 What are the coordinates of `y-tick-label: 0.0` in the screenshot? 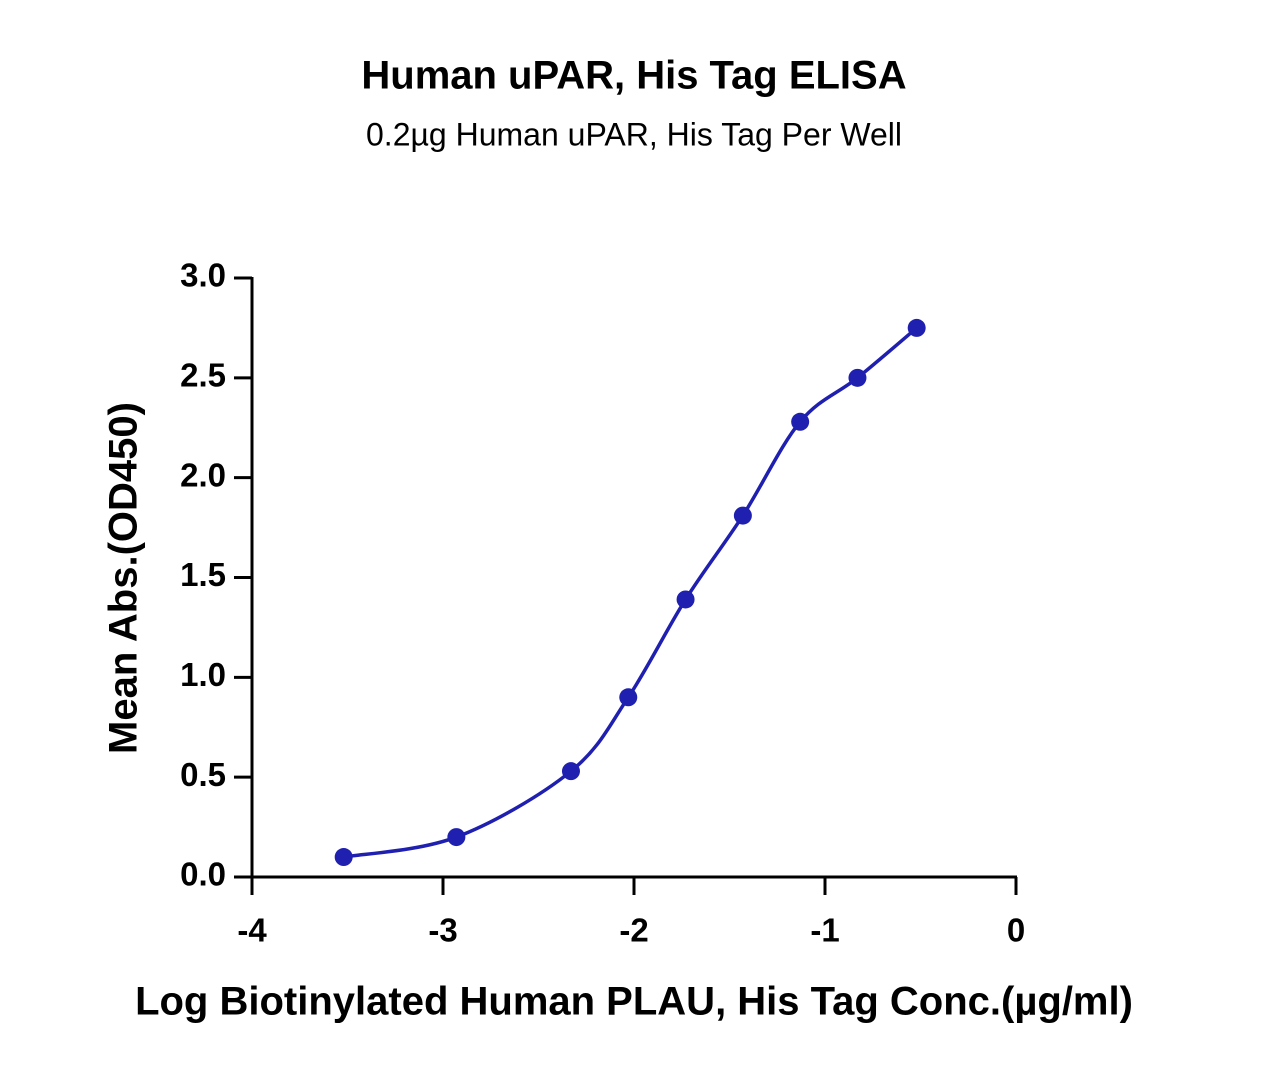 It's located at (203, 874).